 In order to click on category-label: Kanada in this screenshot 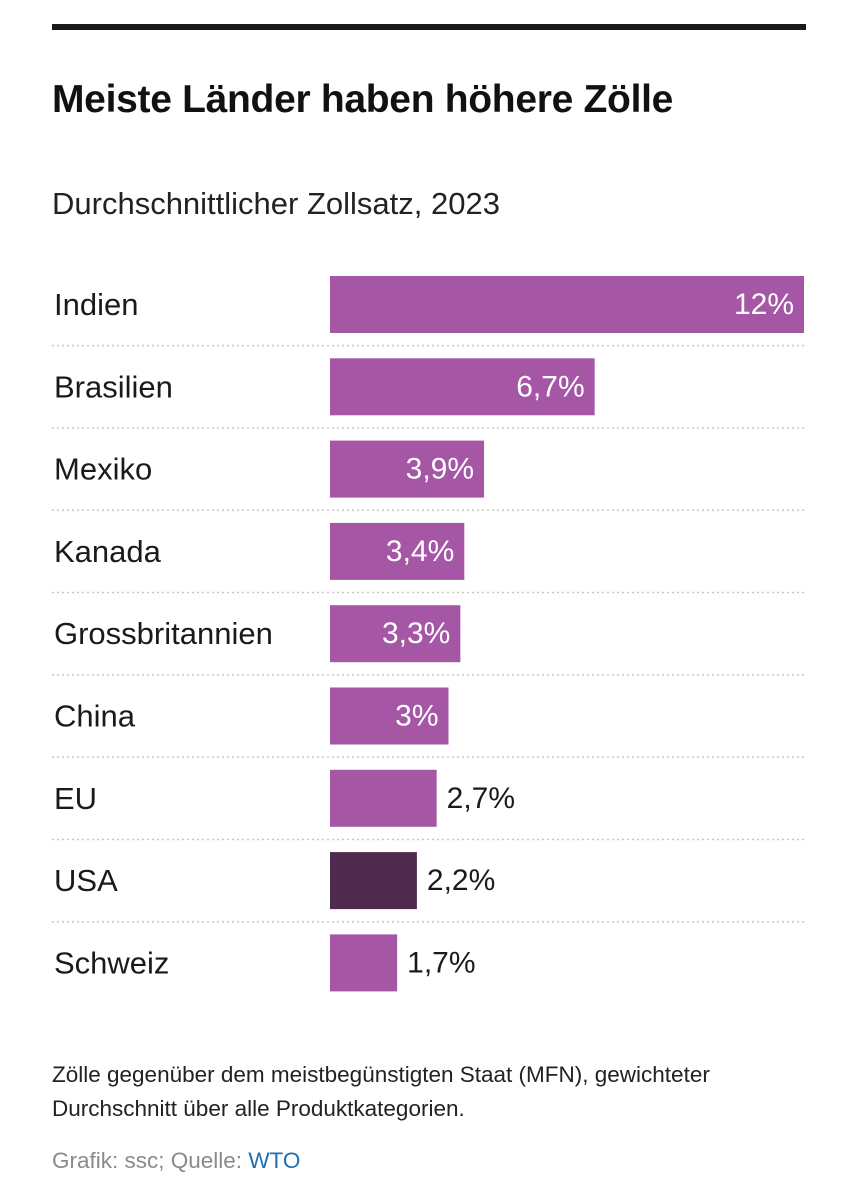, I will do `click(108, 551)`.